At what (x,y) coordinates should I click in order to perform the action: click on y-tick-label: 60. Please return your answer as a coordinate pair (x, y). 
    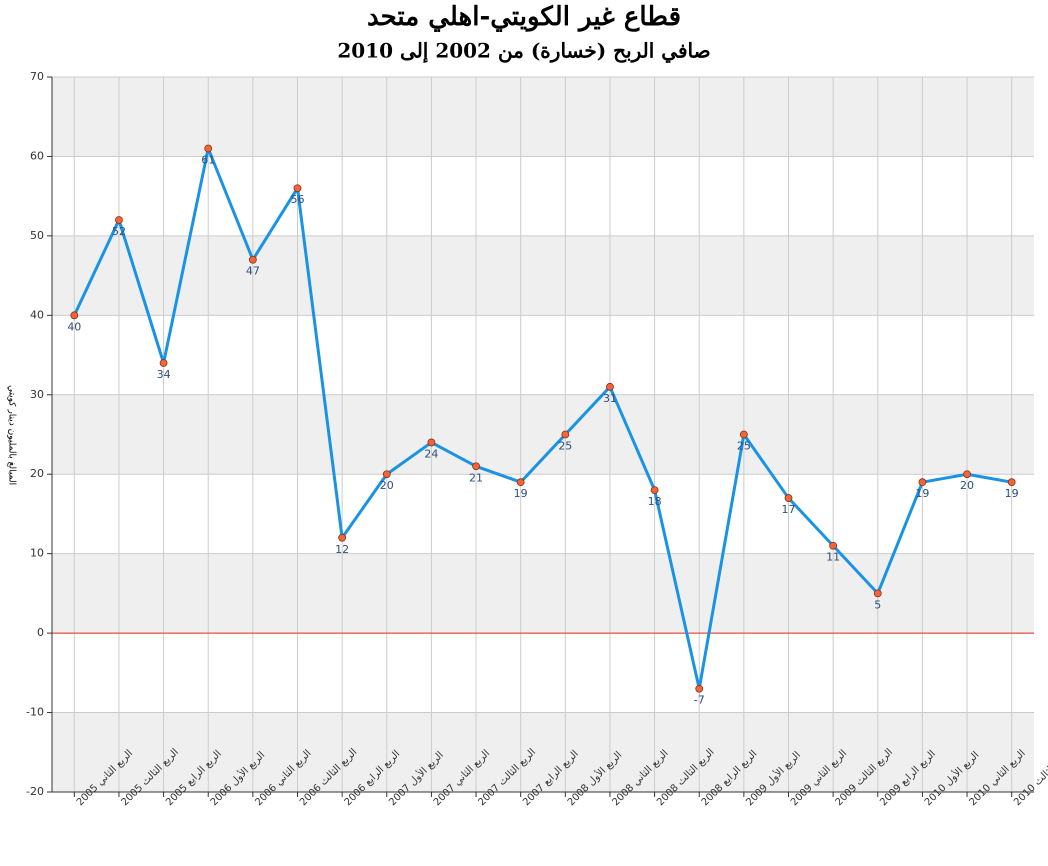
    Looking at the image, I should click on (37, 155).